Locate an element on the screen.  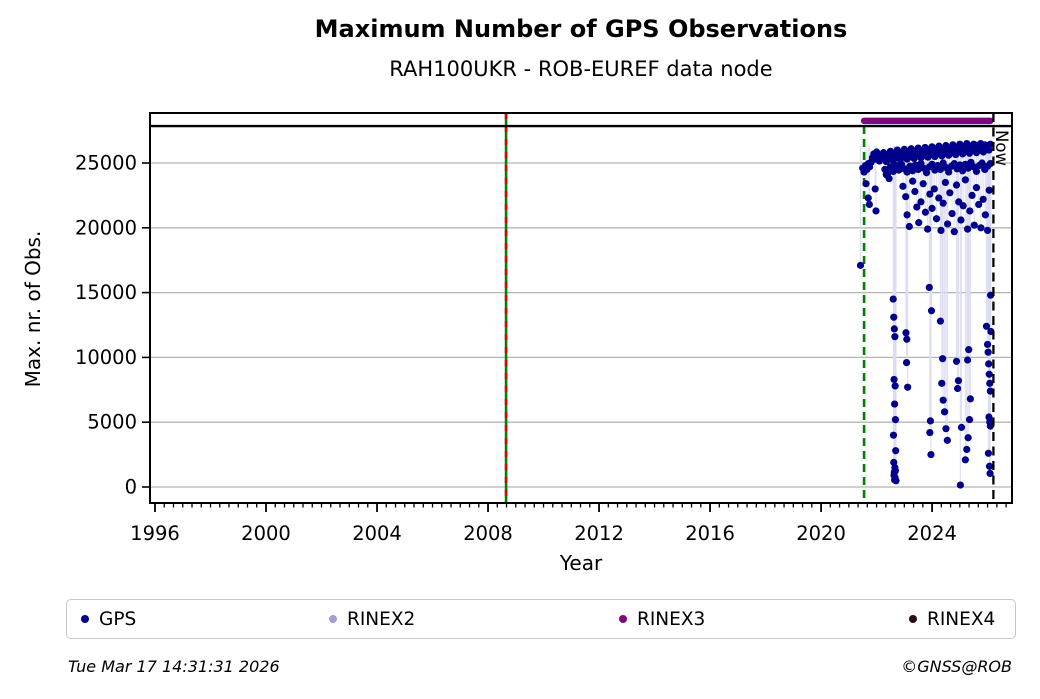
rinex2-marker-icon is located at coordinates (333, 619).